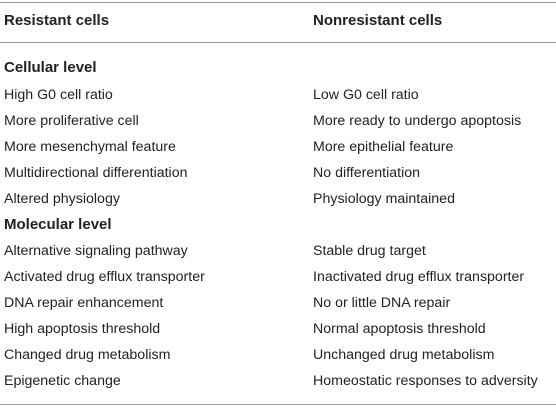  Describe the element at coordinates (96, 251) in the screenshot. I see `resistant-cell: Alternative signaling pathway` at that location.